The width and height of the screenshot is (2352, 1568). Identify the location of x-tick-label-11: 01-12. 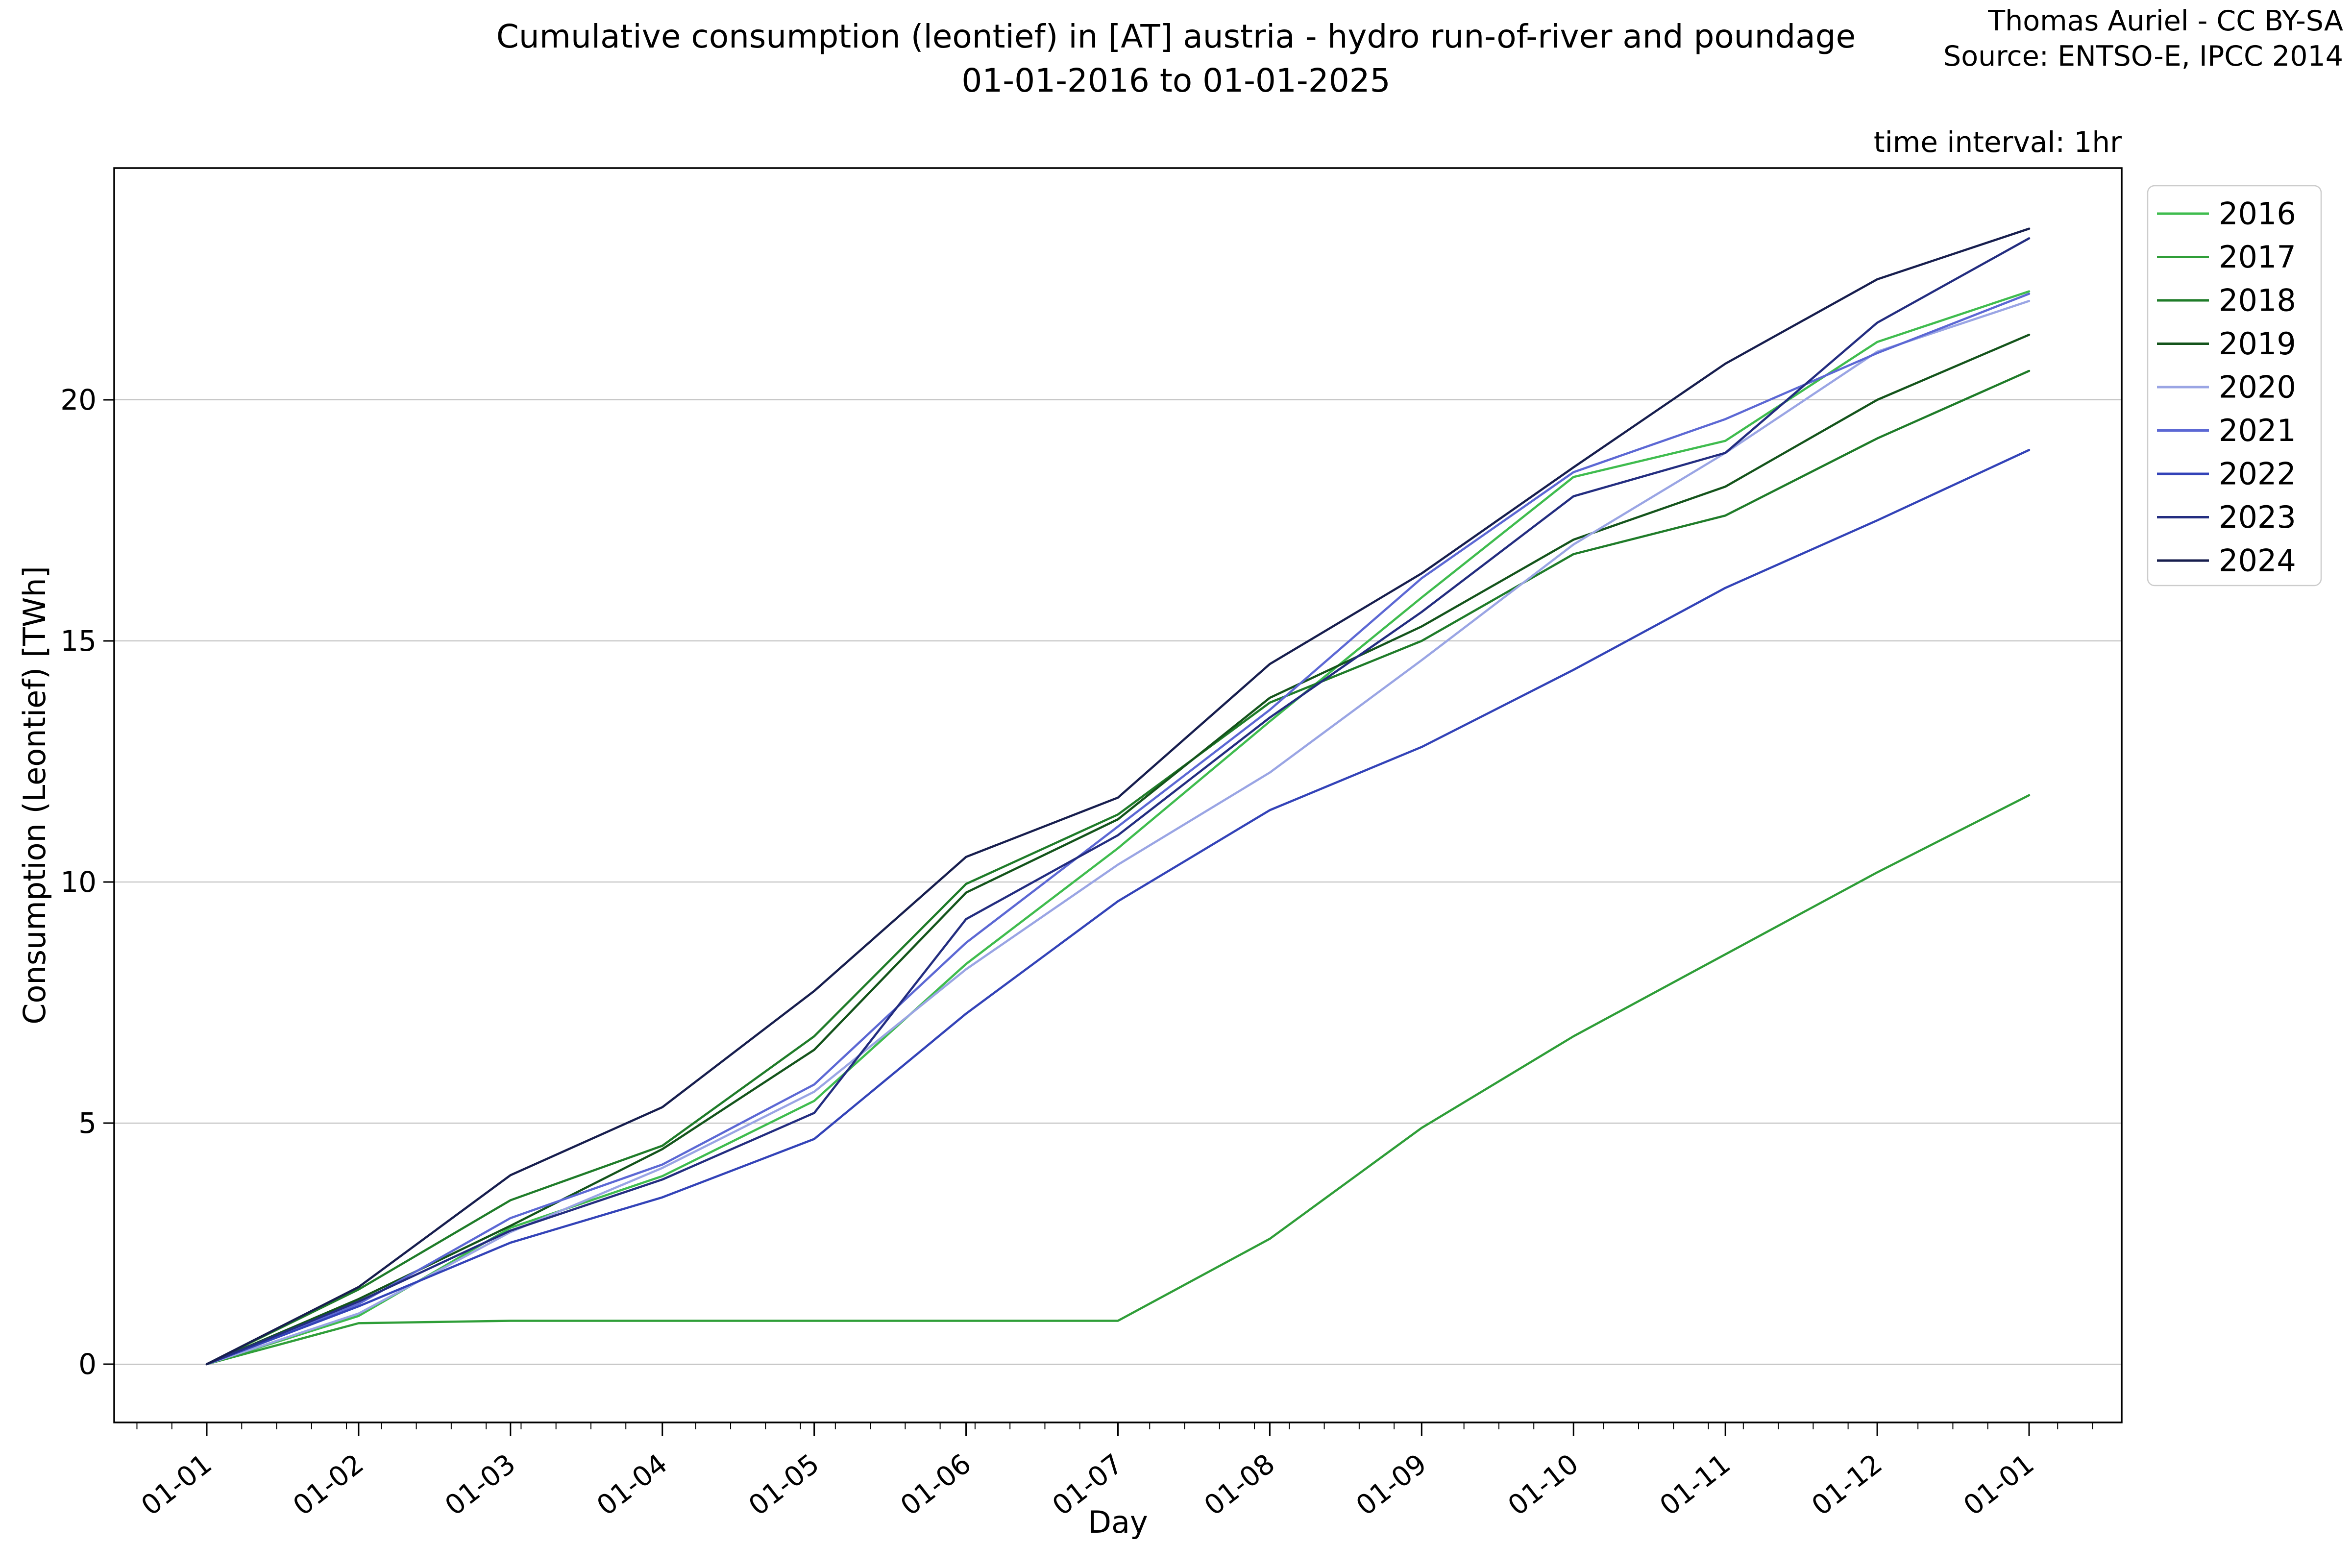
(1847, 1485).